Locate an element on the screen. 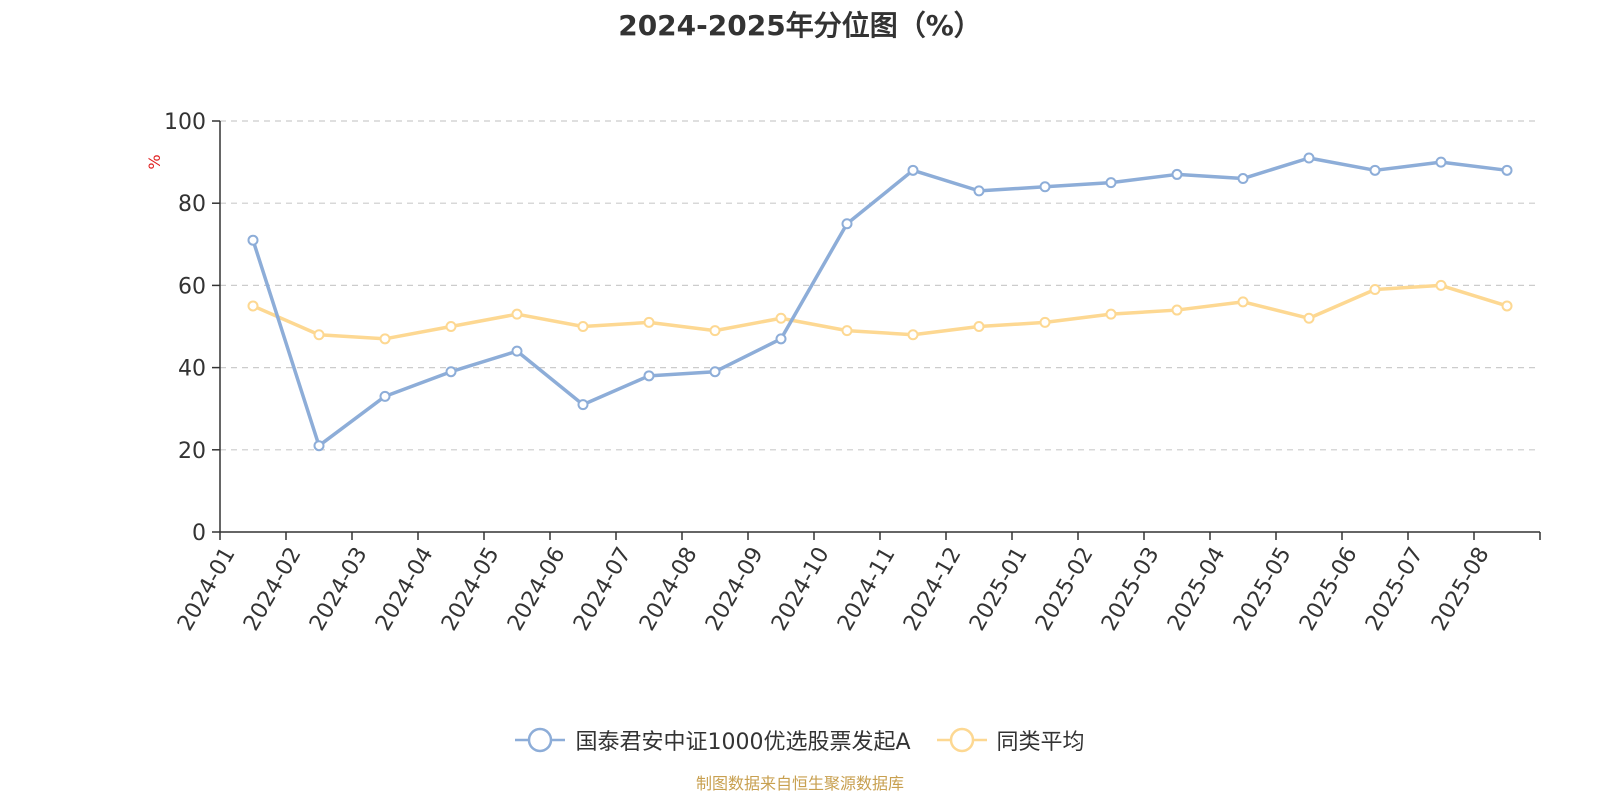 Image resolution: width=1600 pixels, height=800 pixels. x-tick-label: 2024-02 is located at coordinates (273, 589).